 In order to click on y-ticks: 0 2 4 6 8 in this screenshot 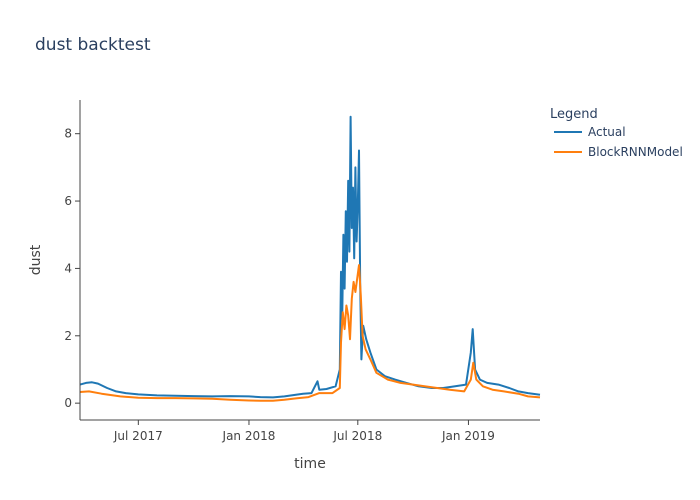, I will do `click(72, 268)`.